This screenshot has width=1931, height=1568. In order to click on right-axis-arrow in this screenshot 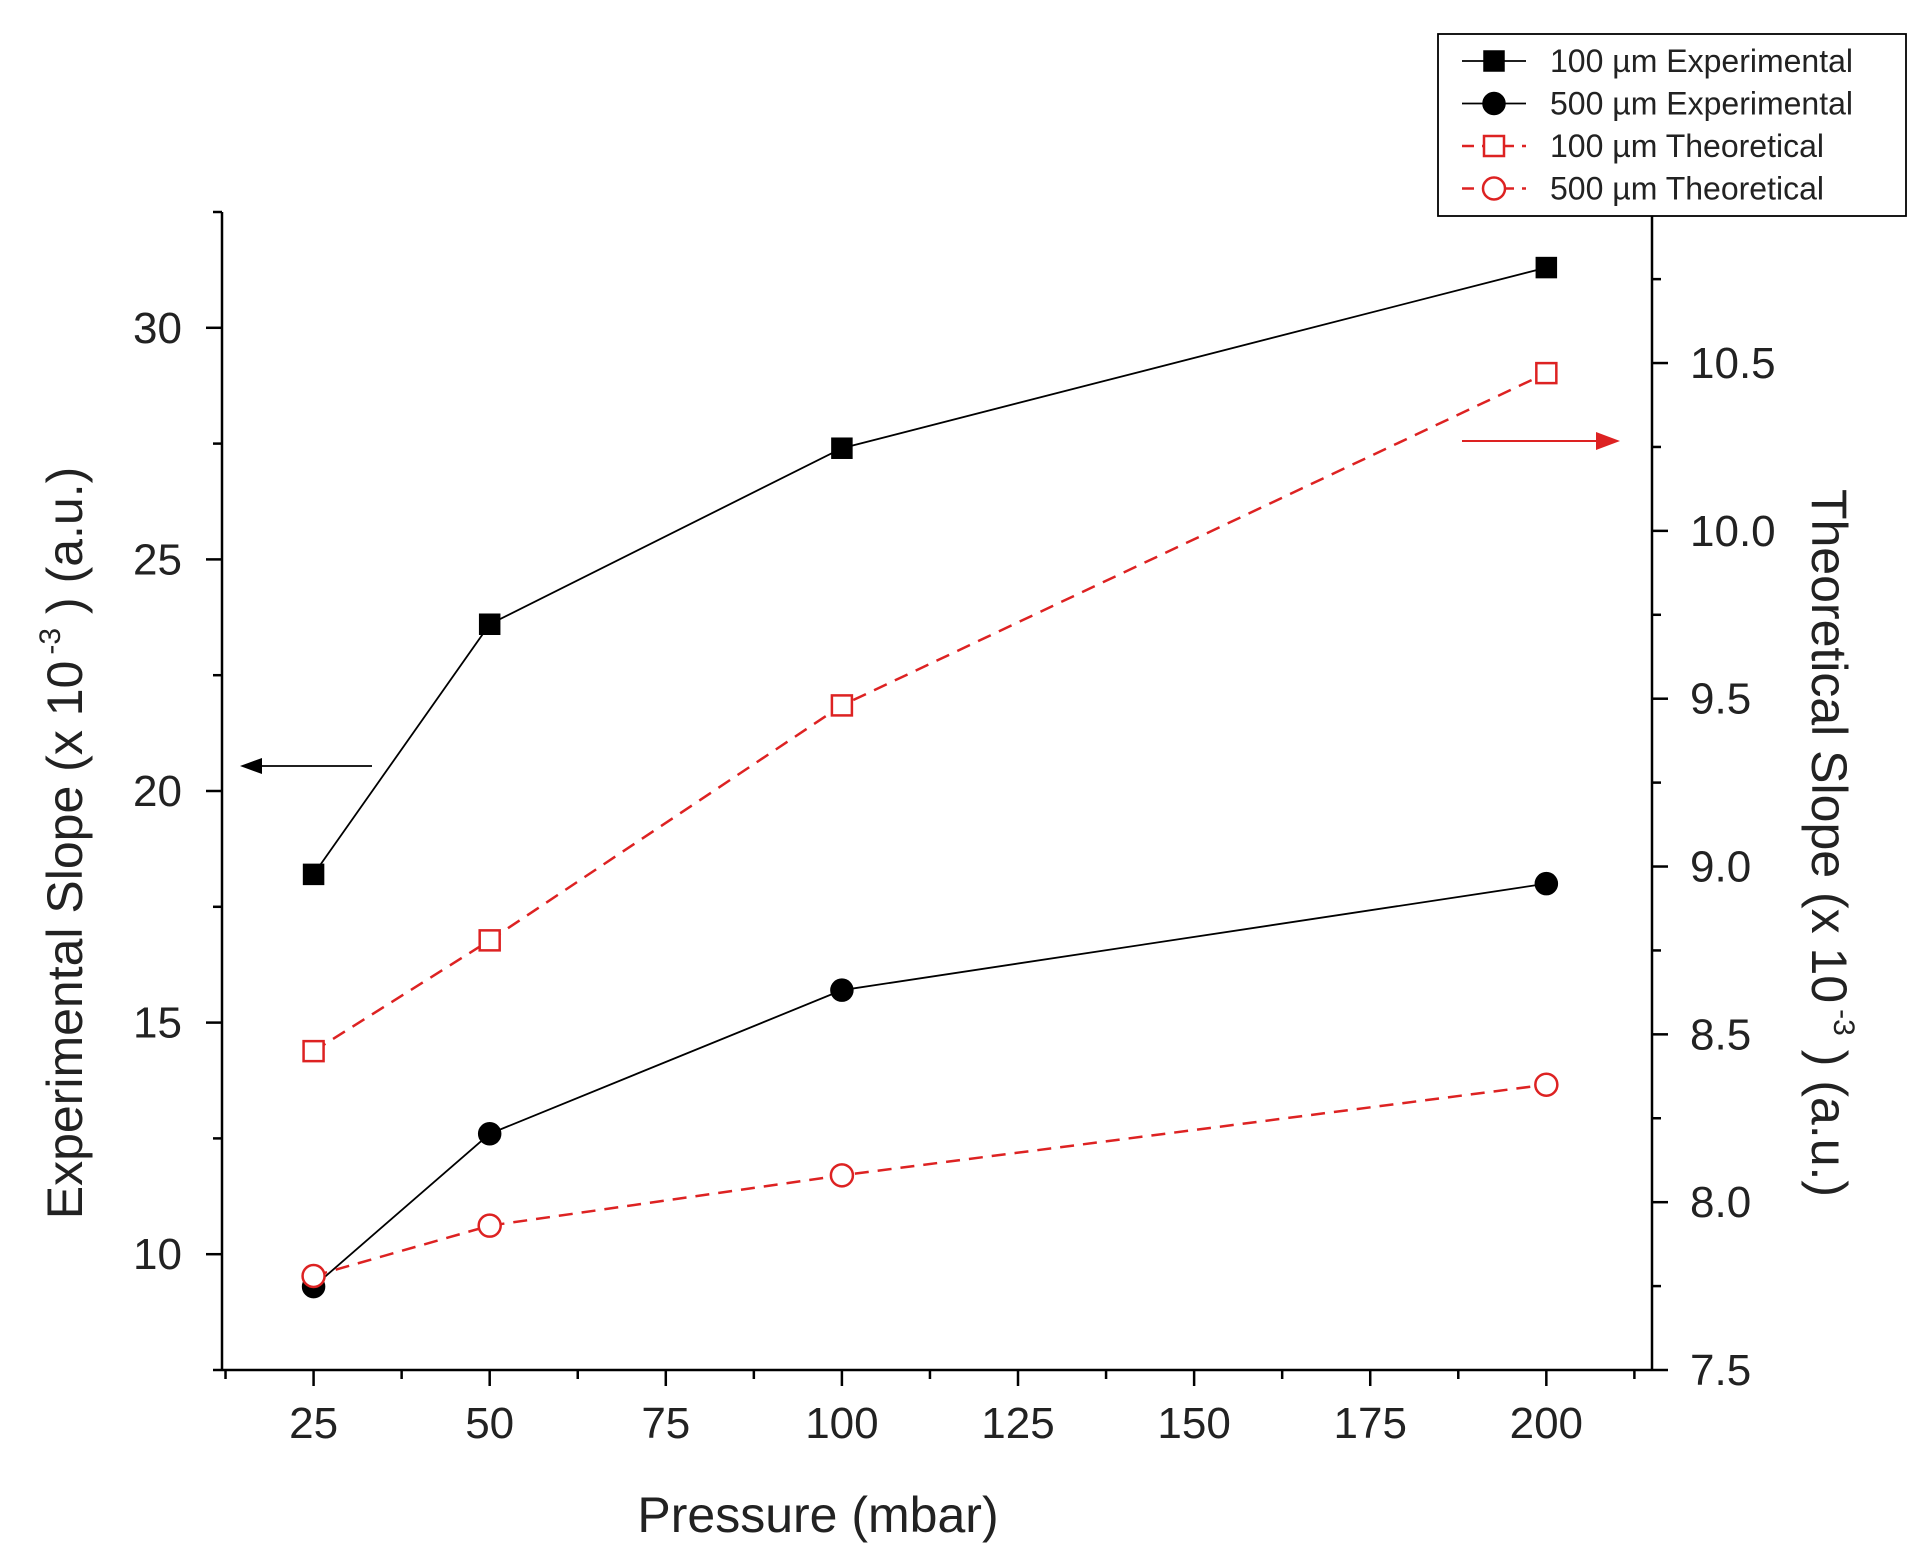, I will do `click(1541, 441)`.